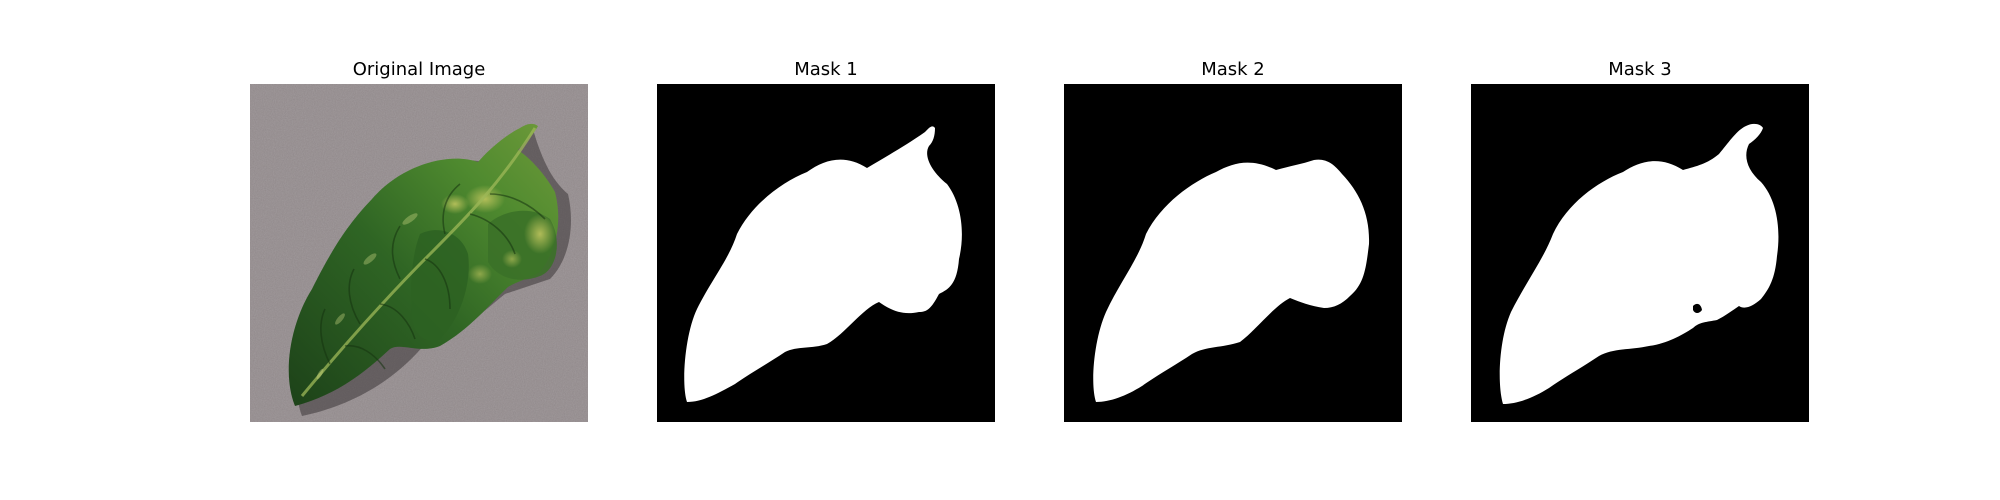 The height and width of the screenshot is (500, 2000). What do you see at coordinates (1640, 69) in the screenshot?
I see `panel-title-mask-3: Mask 3` at bounding box center [1640, 69].